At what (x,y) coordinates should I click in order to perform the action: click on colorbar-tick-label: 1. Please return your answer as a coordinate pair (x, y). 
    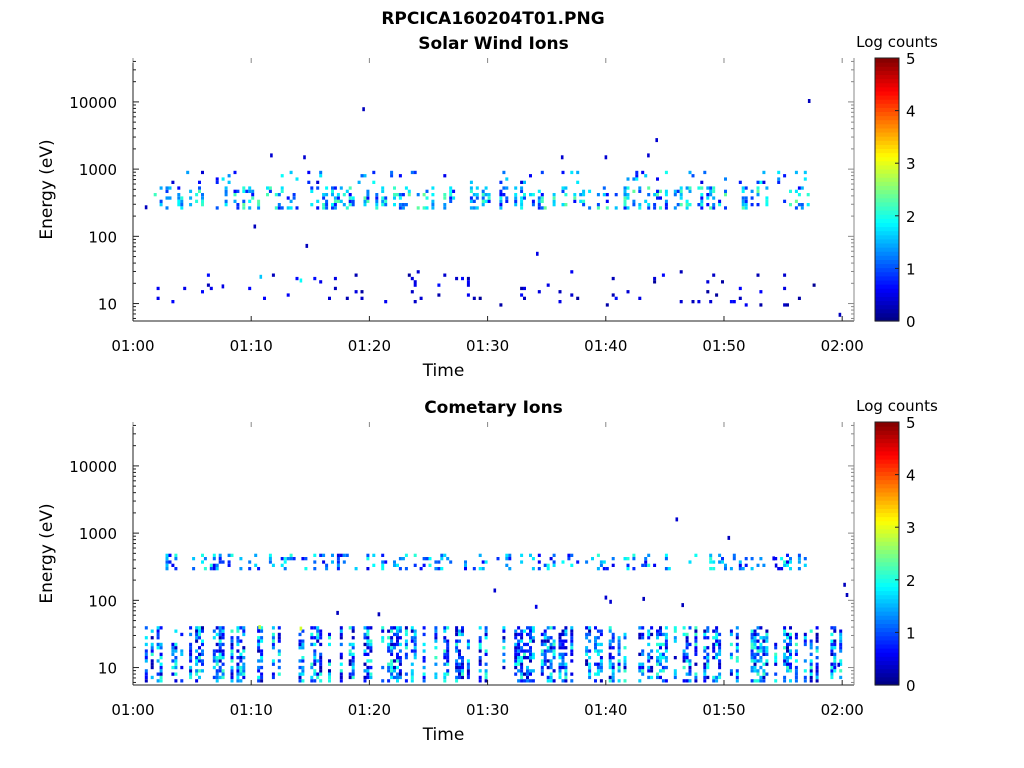
    Looking at the image, I should click on (911, 633).